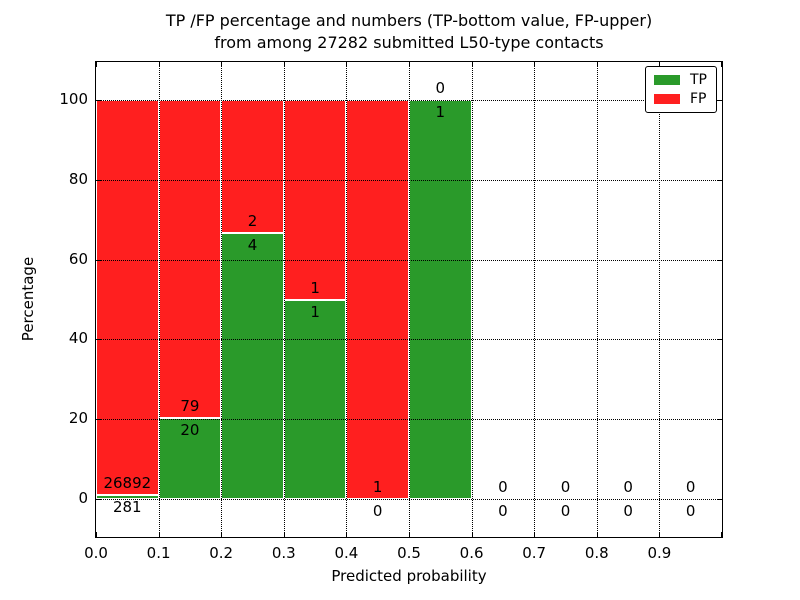 The width and height of the screenshot is (800, 600). What do you see at coordinates (667, 80) in the screenshot?
I see `tp-swatch` at bounding box center [667, 80].